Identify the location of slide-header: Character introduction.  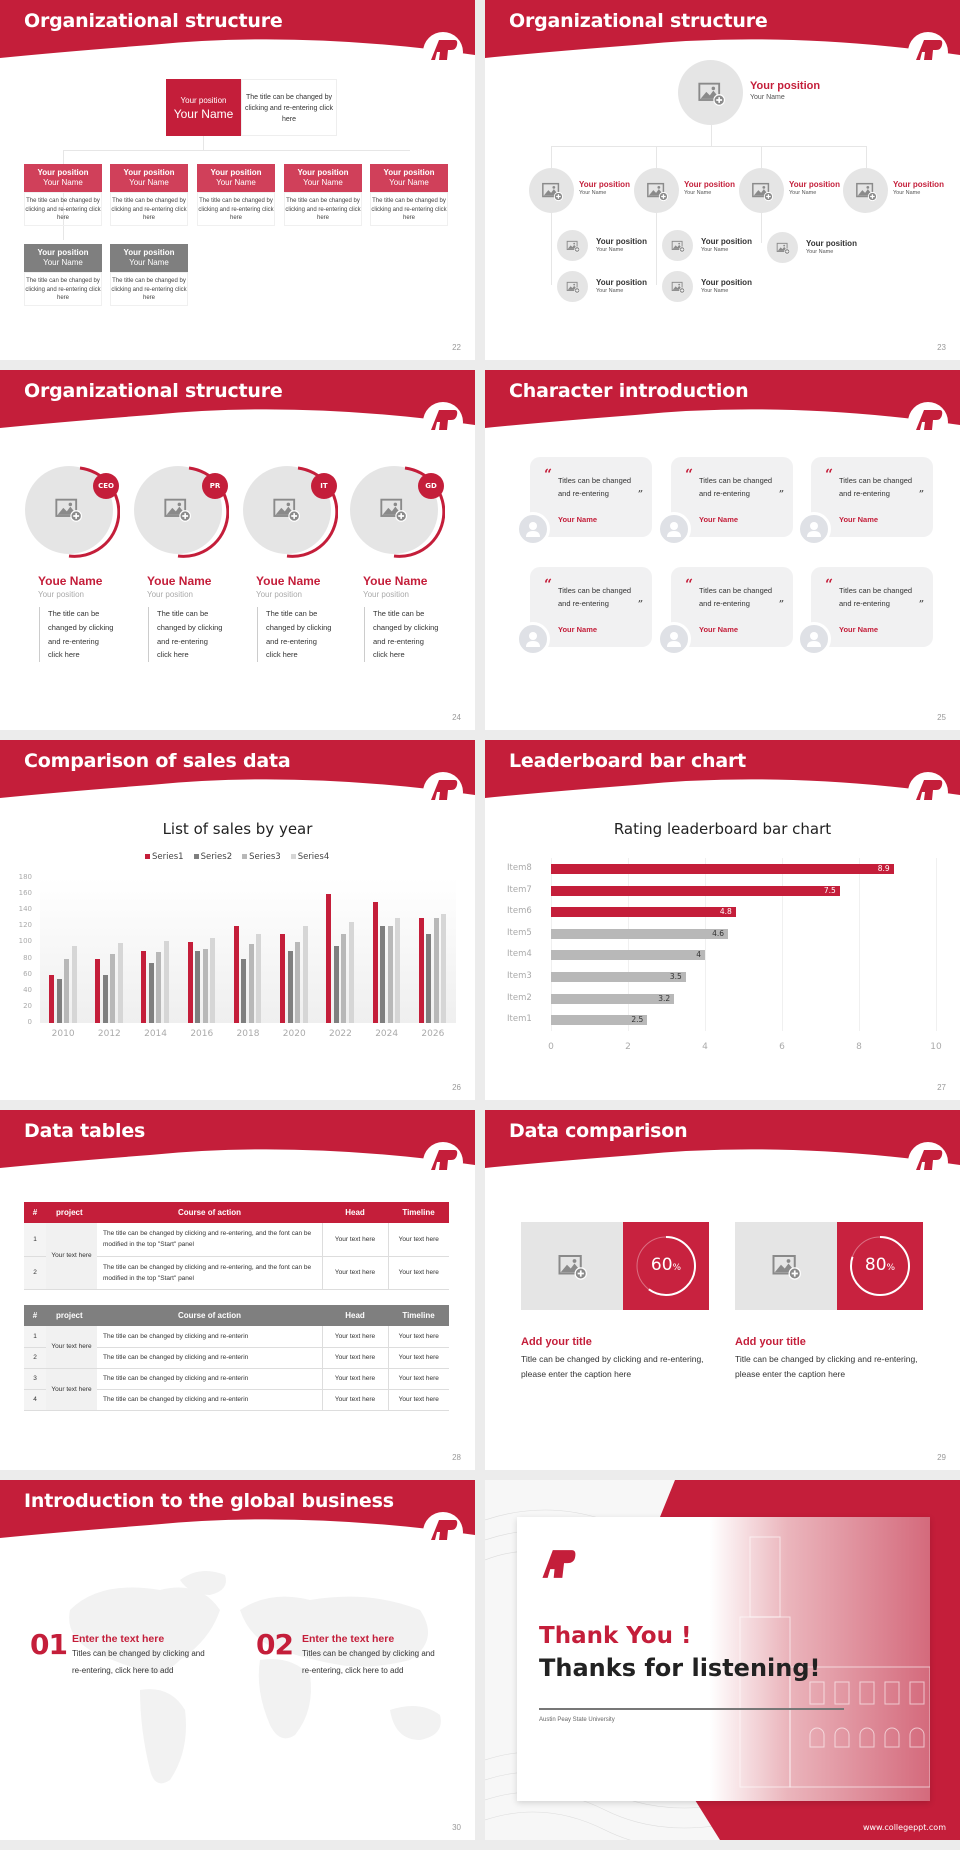
(722, 400).